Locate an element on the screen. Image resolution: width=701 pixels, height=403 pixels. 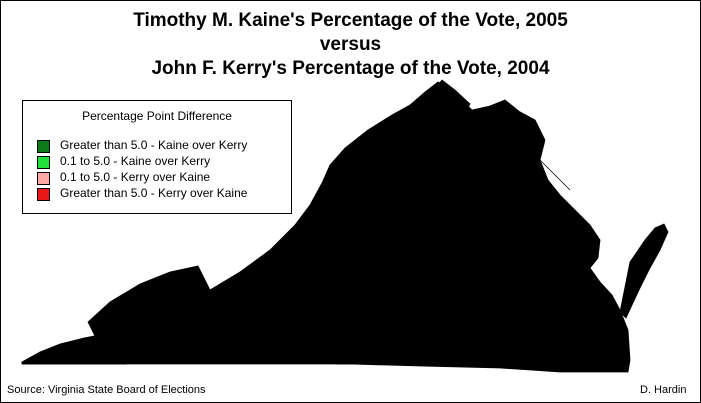
author-credit: D. Hardin is located at coordinates (663, 390).